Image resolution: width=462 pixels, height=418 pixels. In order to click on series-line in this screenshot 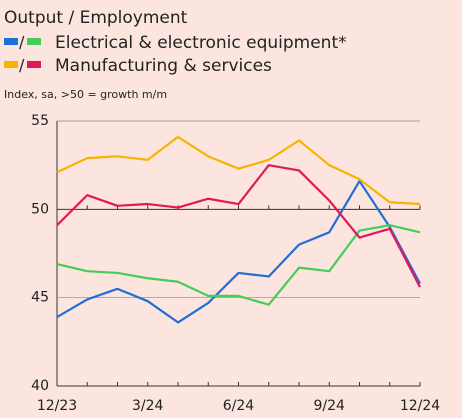, I will do `click(238, 170)`.